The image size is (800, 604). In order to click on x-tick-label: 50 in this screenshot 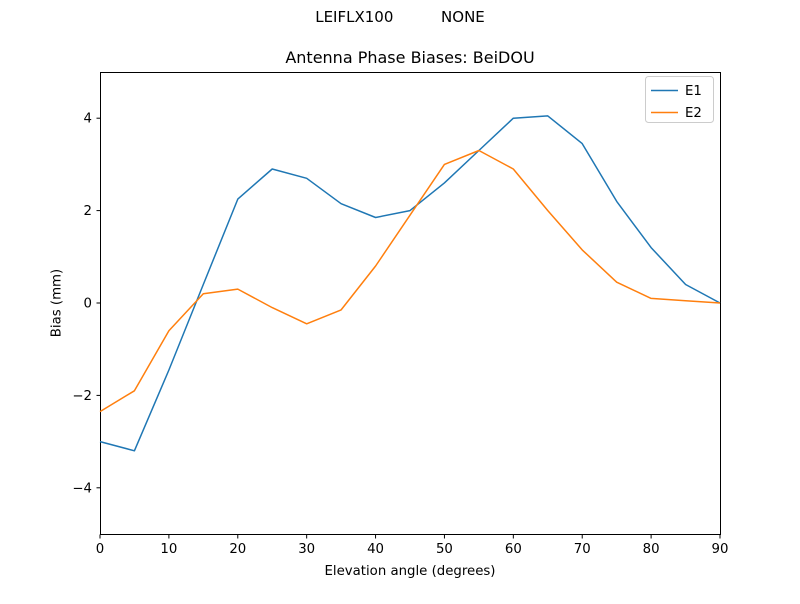, I will do `click(444, 549)`.